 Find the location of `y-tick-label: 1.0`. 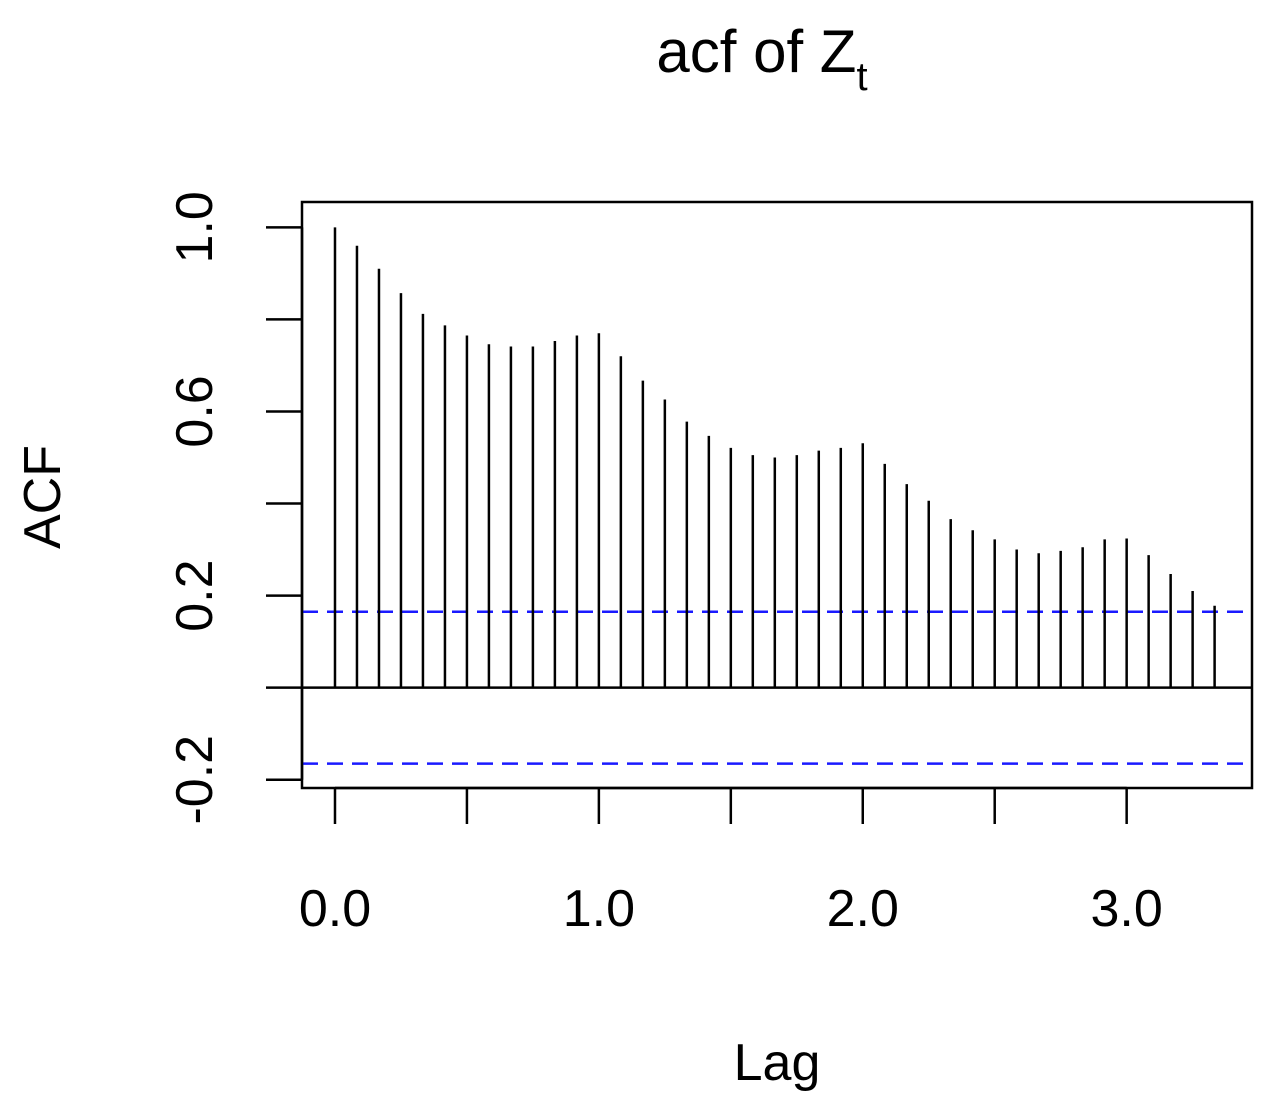

y-tick-label: 1.0 is located at coordinates (195, 227).